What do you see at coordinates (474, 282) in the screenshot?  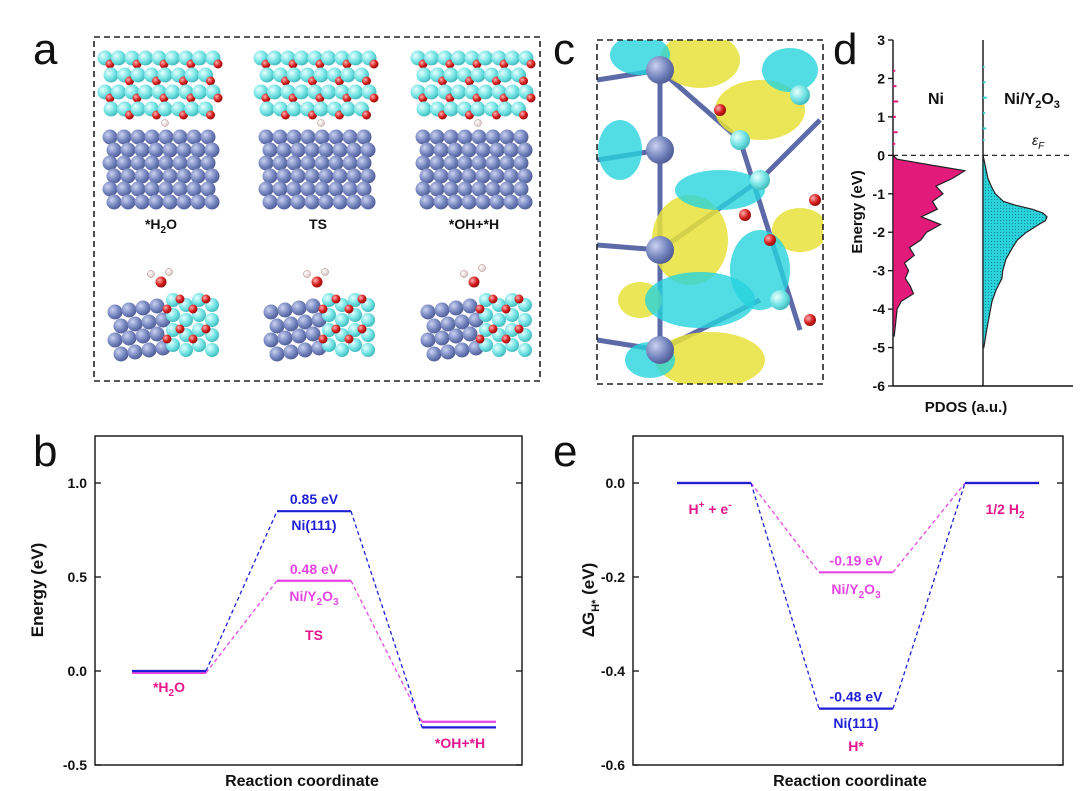 I see `adsorbate-o-atom` at bounding box center [474, 282].